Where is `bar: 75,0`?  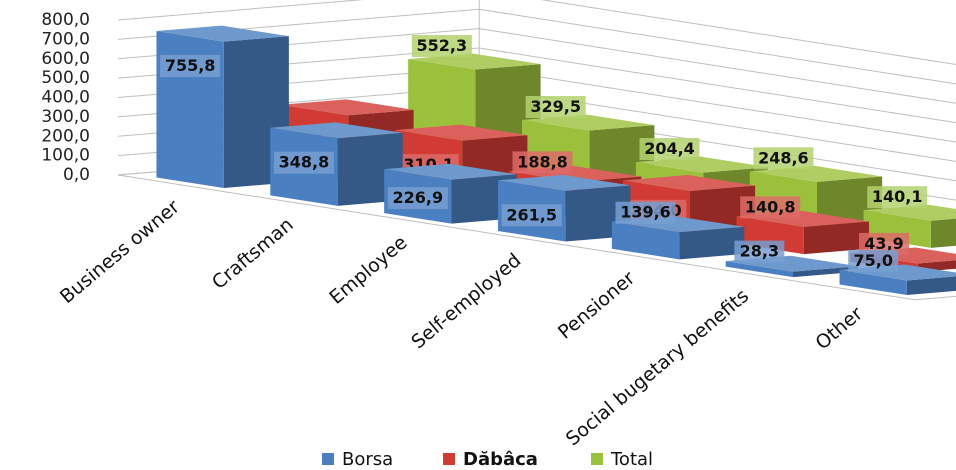
bar: 75,0 is located at coordinates (897, 272).